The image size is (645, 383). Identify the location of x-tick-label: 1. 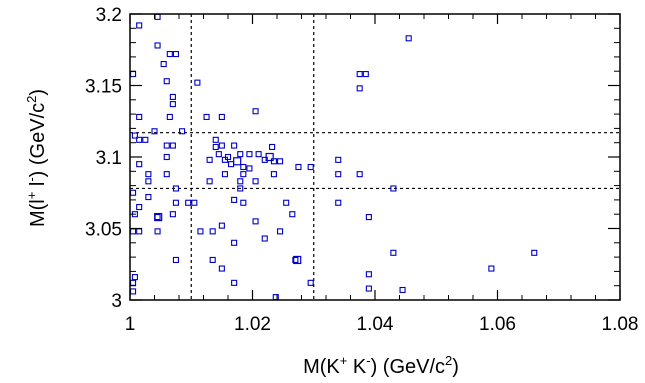
(130, 324).